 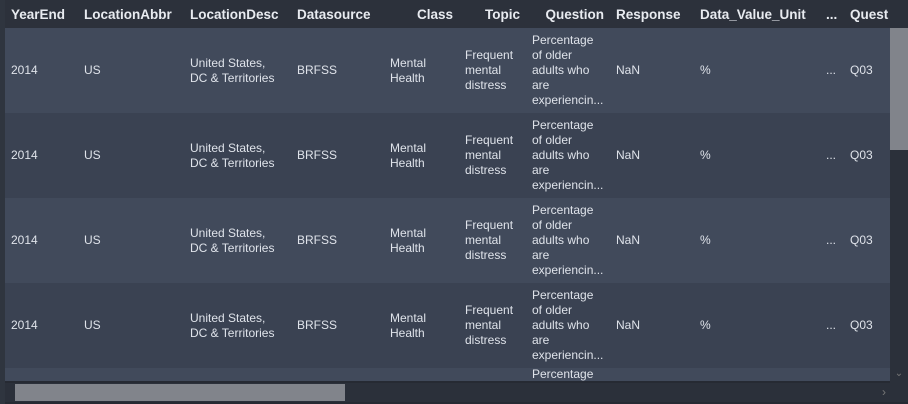 What do you see at coordinates (899, 89) in the screenshot?
I see `vertical-scroll-thumb` at bounding box center [899, 89].